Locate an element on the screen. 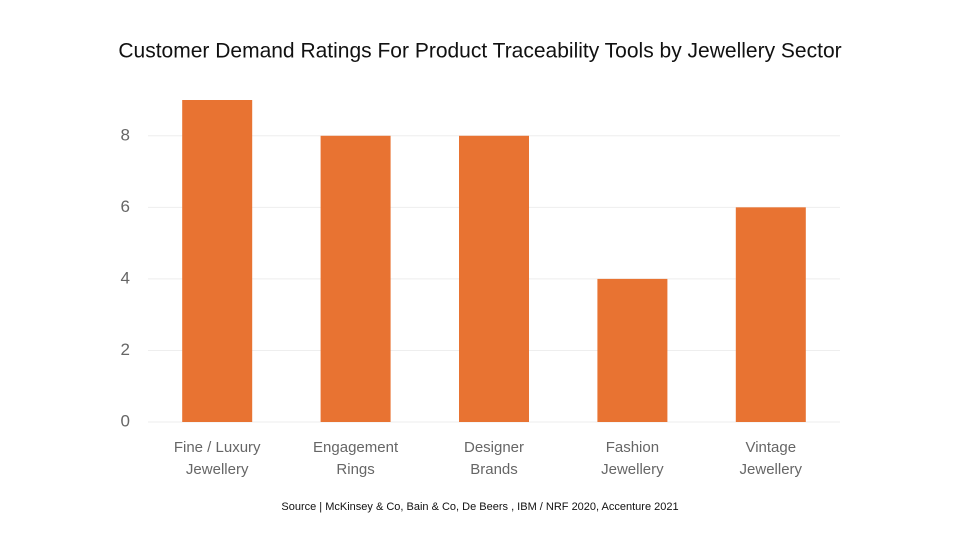  y-tick-label: 0 is located at coordinates (125, 420).